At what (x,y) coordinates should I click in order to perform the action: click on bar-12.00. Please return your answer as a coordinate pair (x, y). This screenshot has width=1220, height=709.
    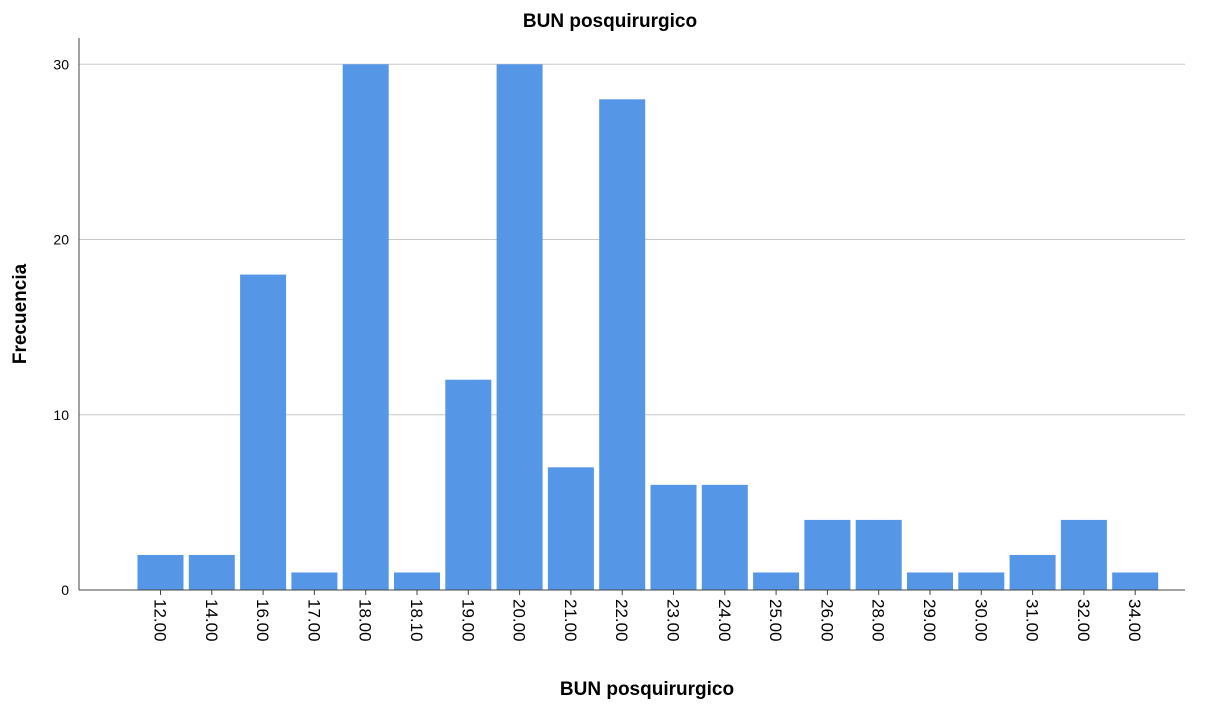
    Looking at the image, I should click on (160, 572).